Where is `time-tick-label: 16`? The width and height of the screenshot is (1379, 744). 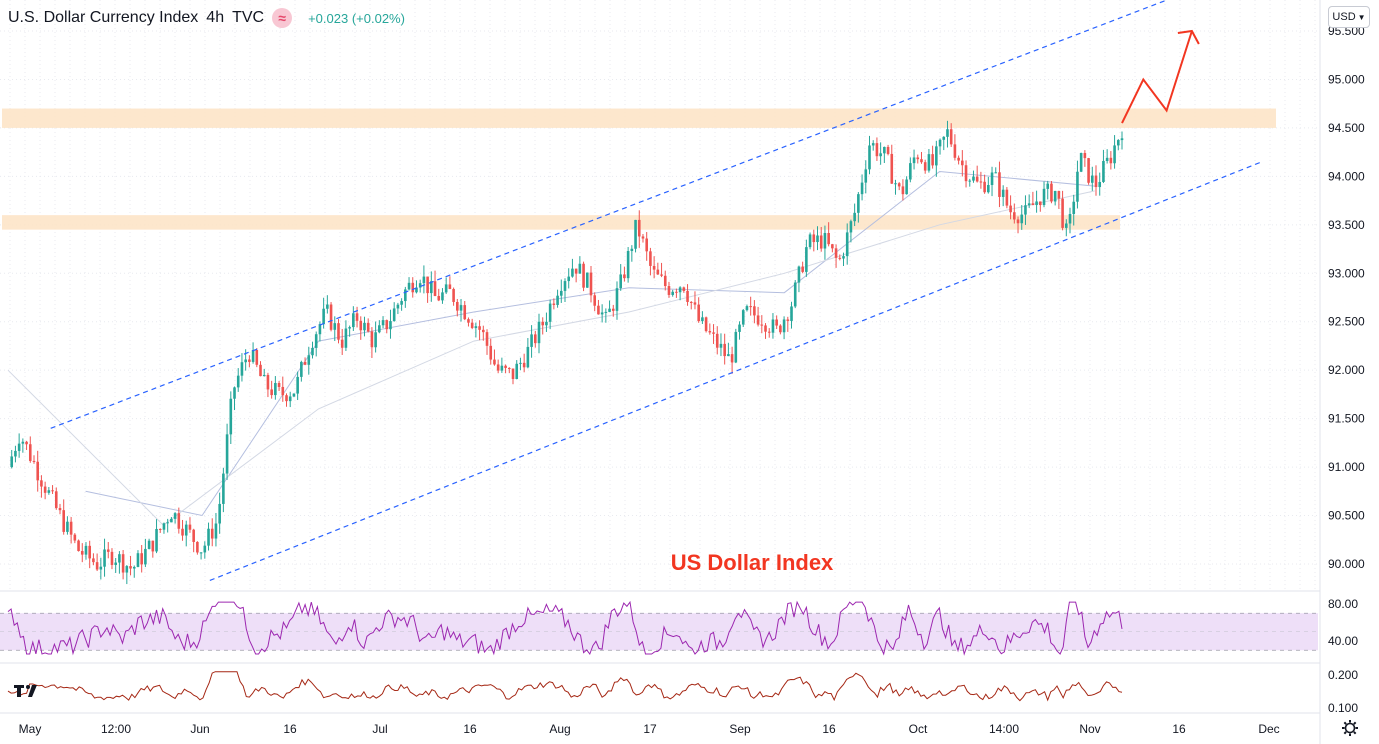
time-tick-label: 16 is located at coordinates (290, 729).